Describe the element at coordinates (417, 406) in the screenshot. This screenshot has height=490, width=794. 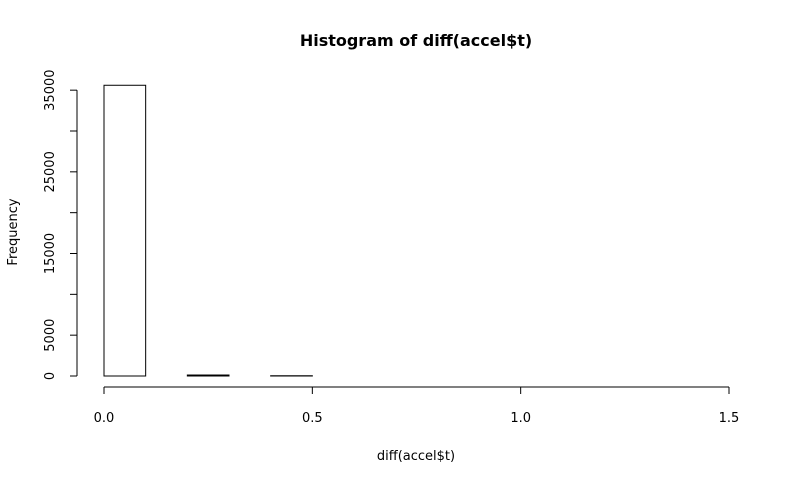
I see `x-axis: 0.0 0.5 1.0 1.5` at that location.